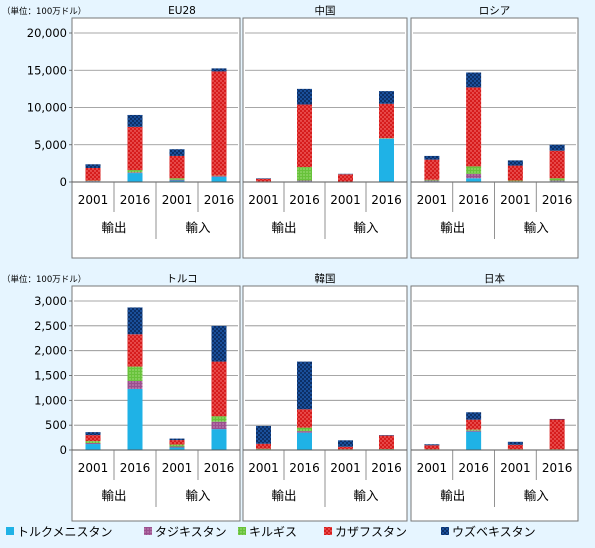 The height and width of the screenshot is (548, 595). What do you see at coordinates (325, 10) in the screenshot?
I see `chart-title: 中国` at bounding box center [325, 10].